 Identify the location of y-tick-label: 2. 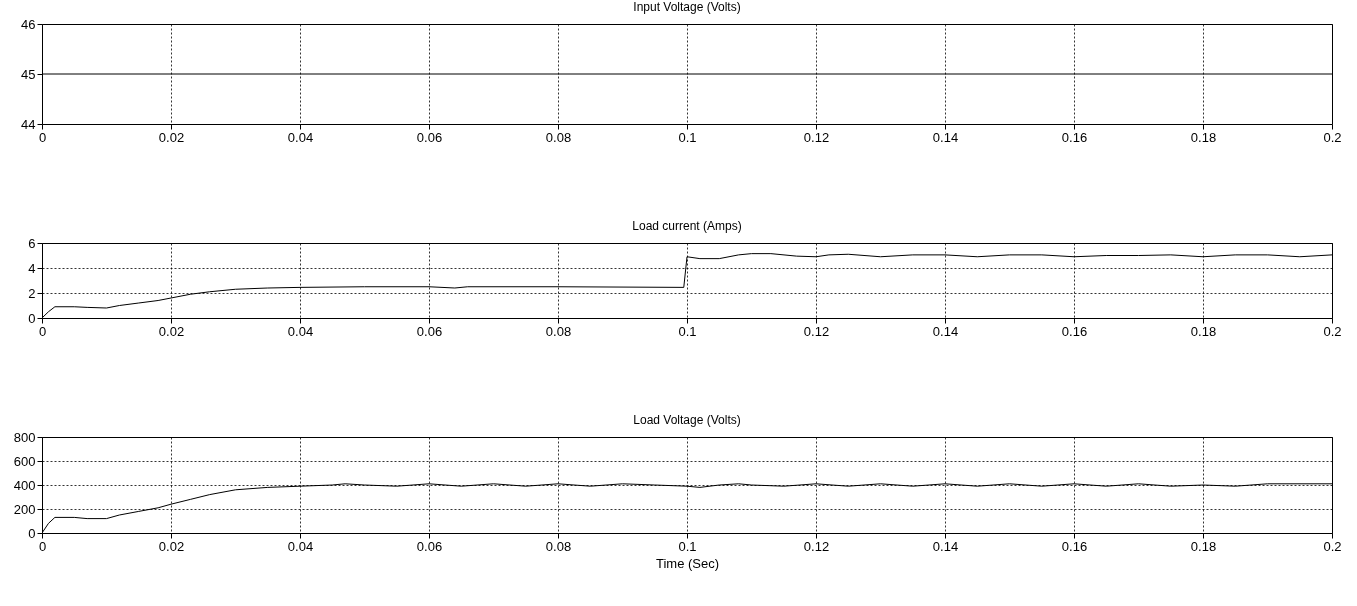
(32, 293).